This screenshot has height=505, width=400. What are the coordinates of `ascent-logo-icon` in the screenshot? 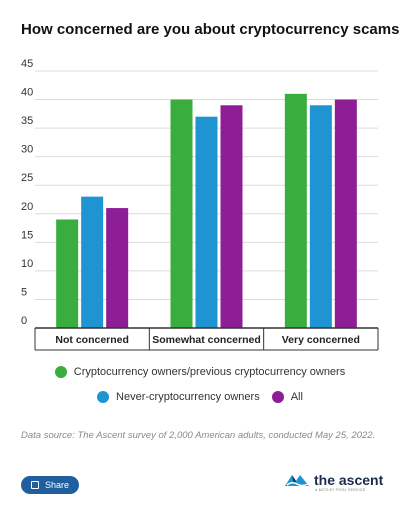 It's located at (297, 481).